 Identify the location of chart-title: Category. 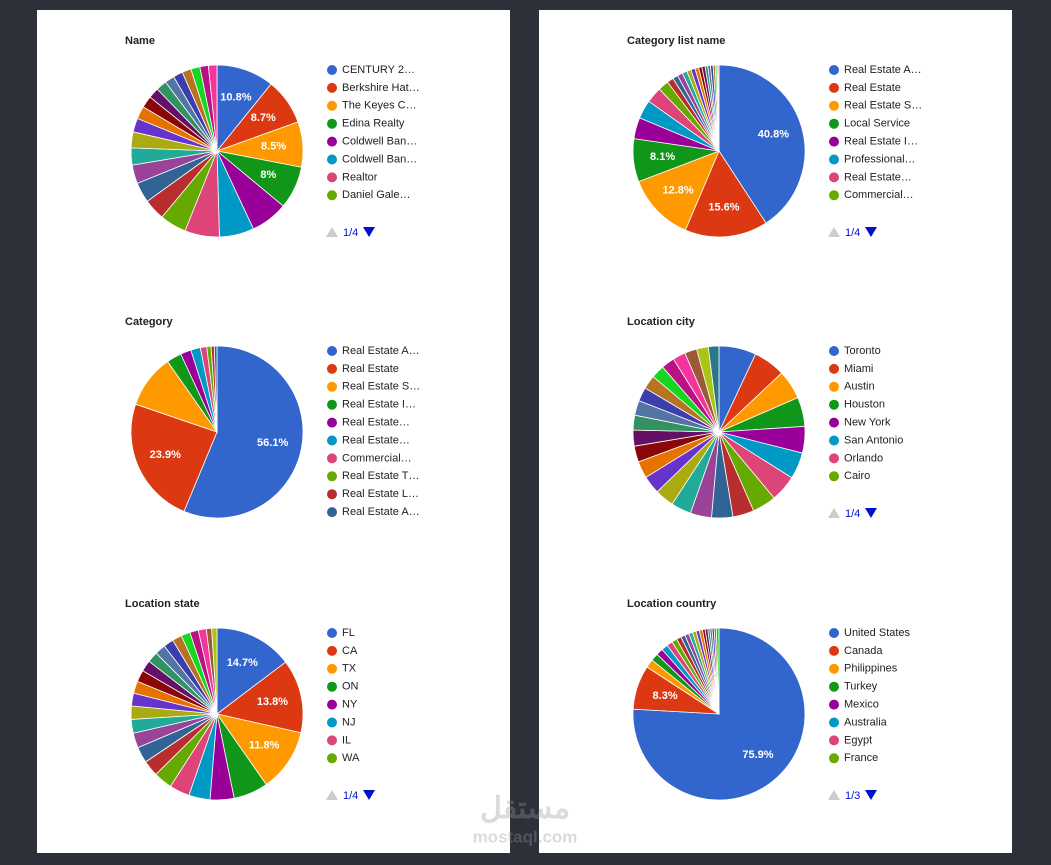
(149, 322).